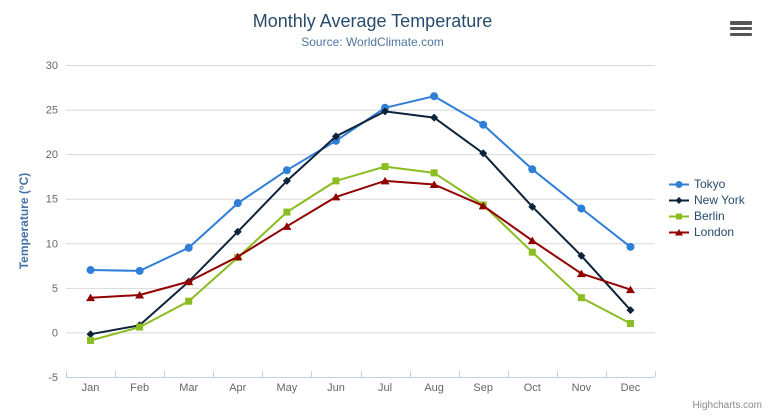  I want to click on y-tick-label: 15, so click(52, 200).